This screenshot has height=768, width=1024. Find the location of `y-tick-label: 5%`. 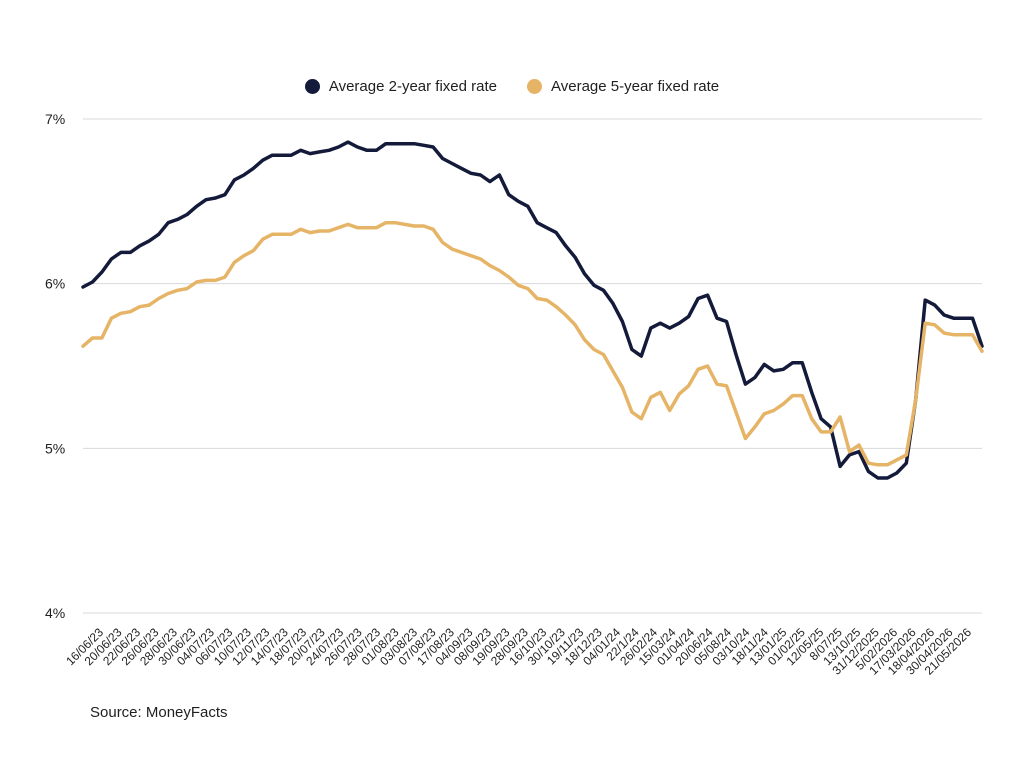

y-tick-label: 5% is located at coordinates (55, 448).